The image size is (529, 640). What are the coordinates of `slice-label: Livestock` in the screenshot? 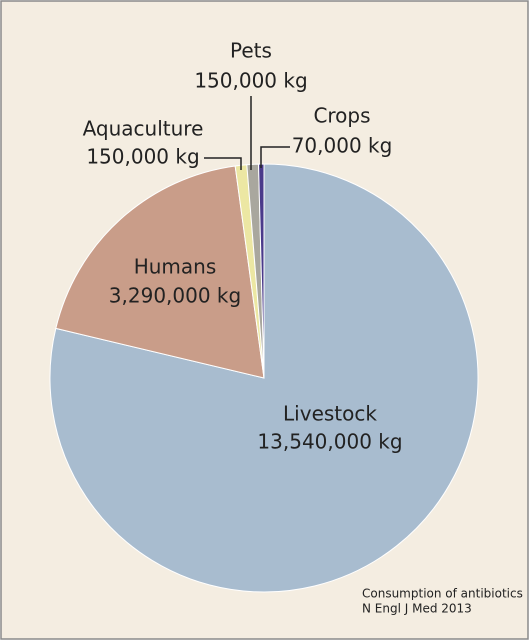 It's located at (330, 414).